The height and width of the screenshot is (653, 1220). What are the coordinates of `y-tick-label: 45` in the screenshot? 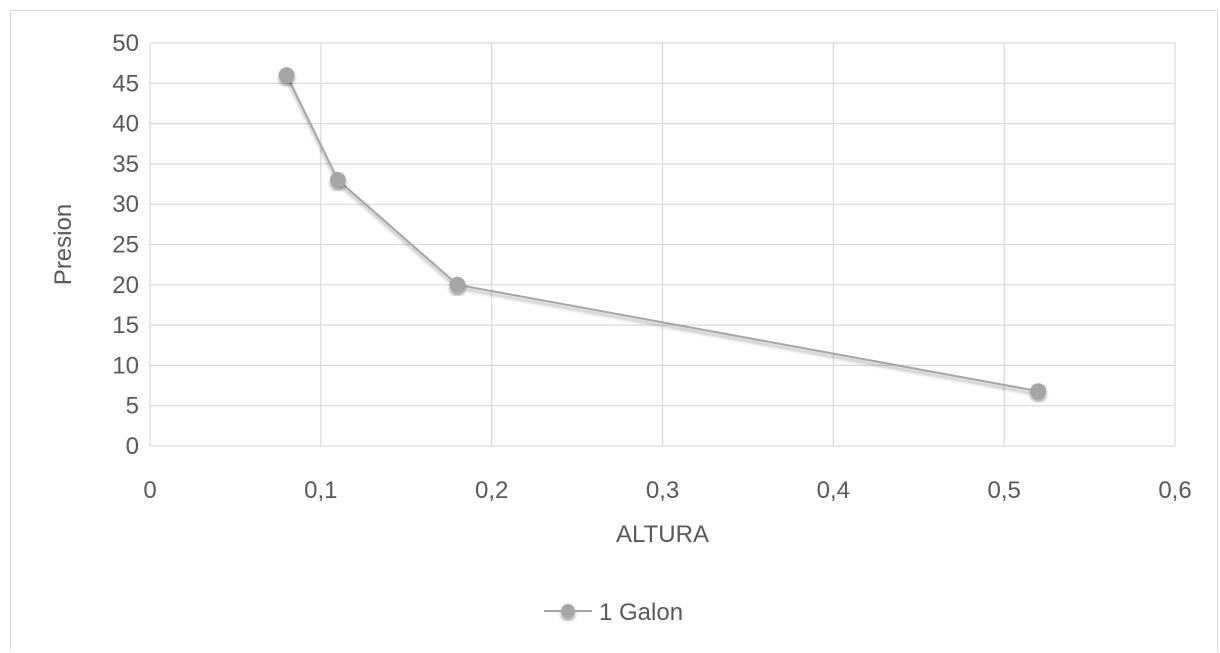 It's located at (125, 83).